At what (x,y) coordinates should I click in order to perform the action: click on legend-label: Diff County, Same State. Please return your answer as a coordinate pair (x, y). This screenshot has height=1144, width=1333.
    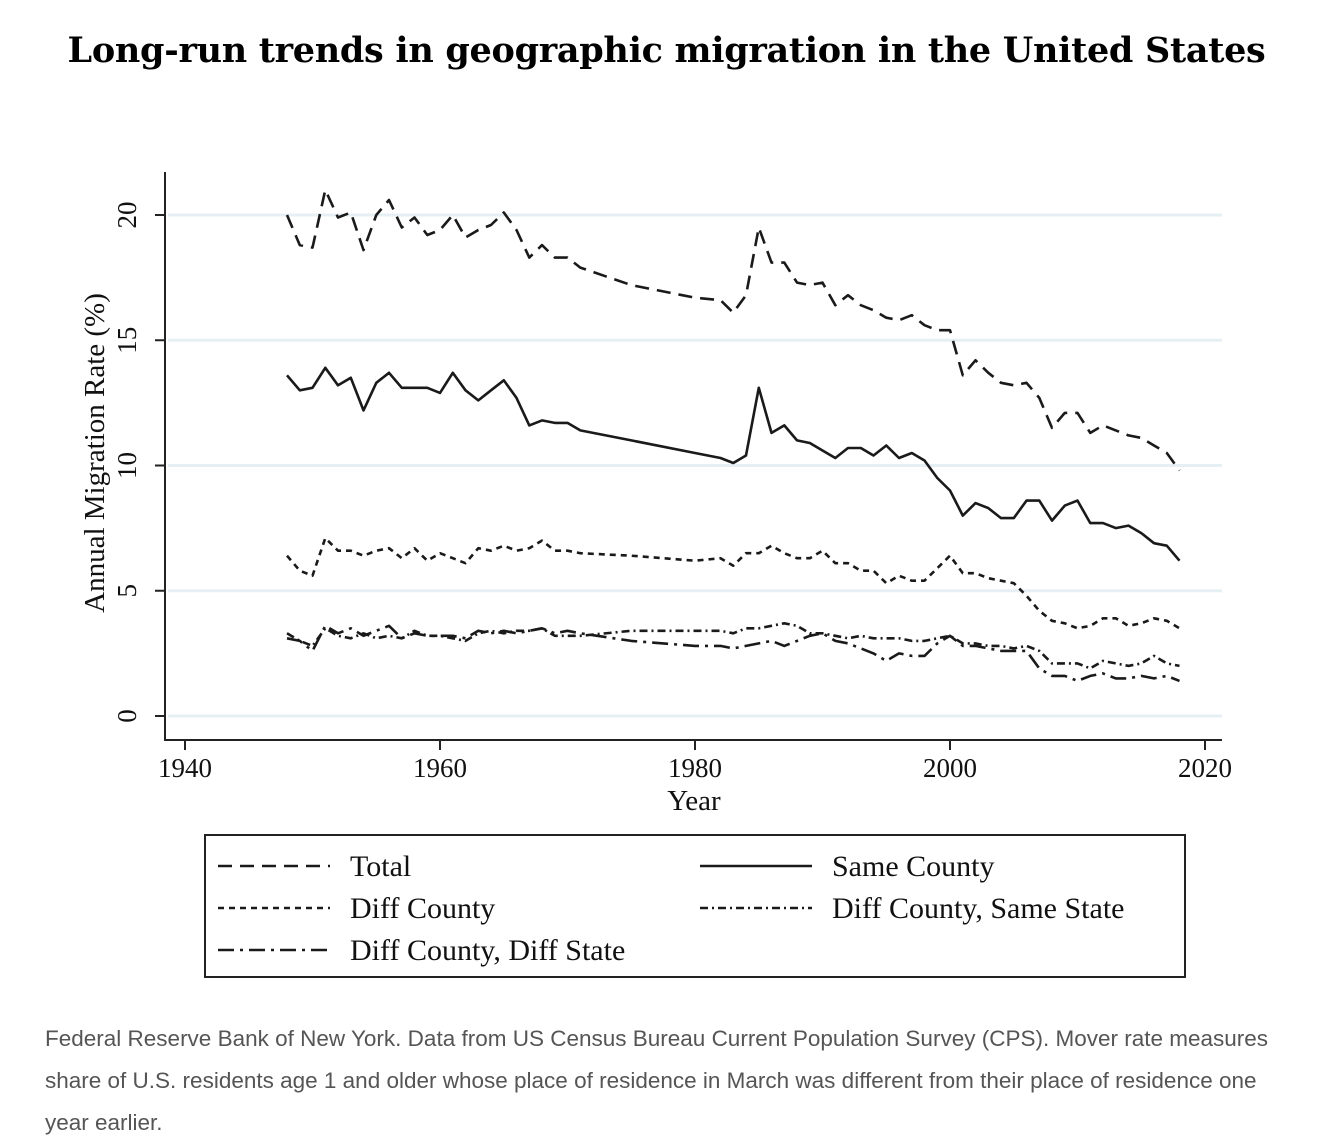
    Looking at the image, I should click on (978, 908).